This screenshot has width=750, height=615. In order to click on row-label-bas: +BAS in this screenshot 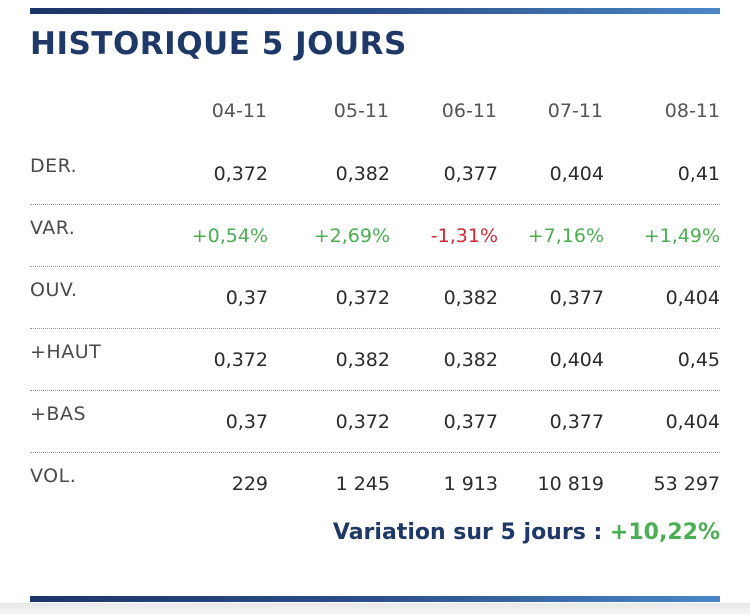, I will do `click(58, 414)`.